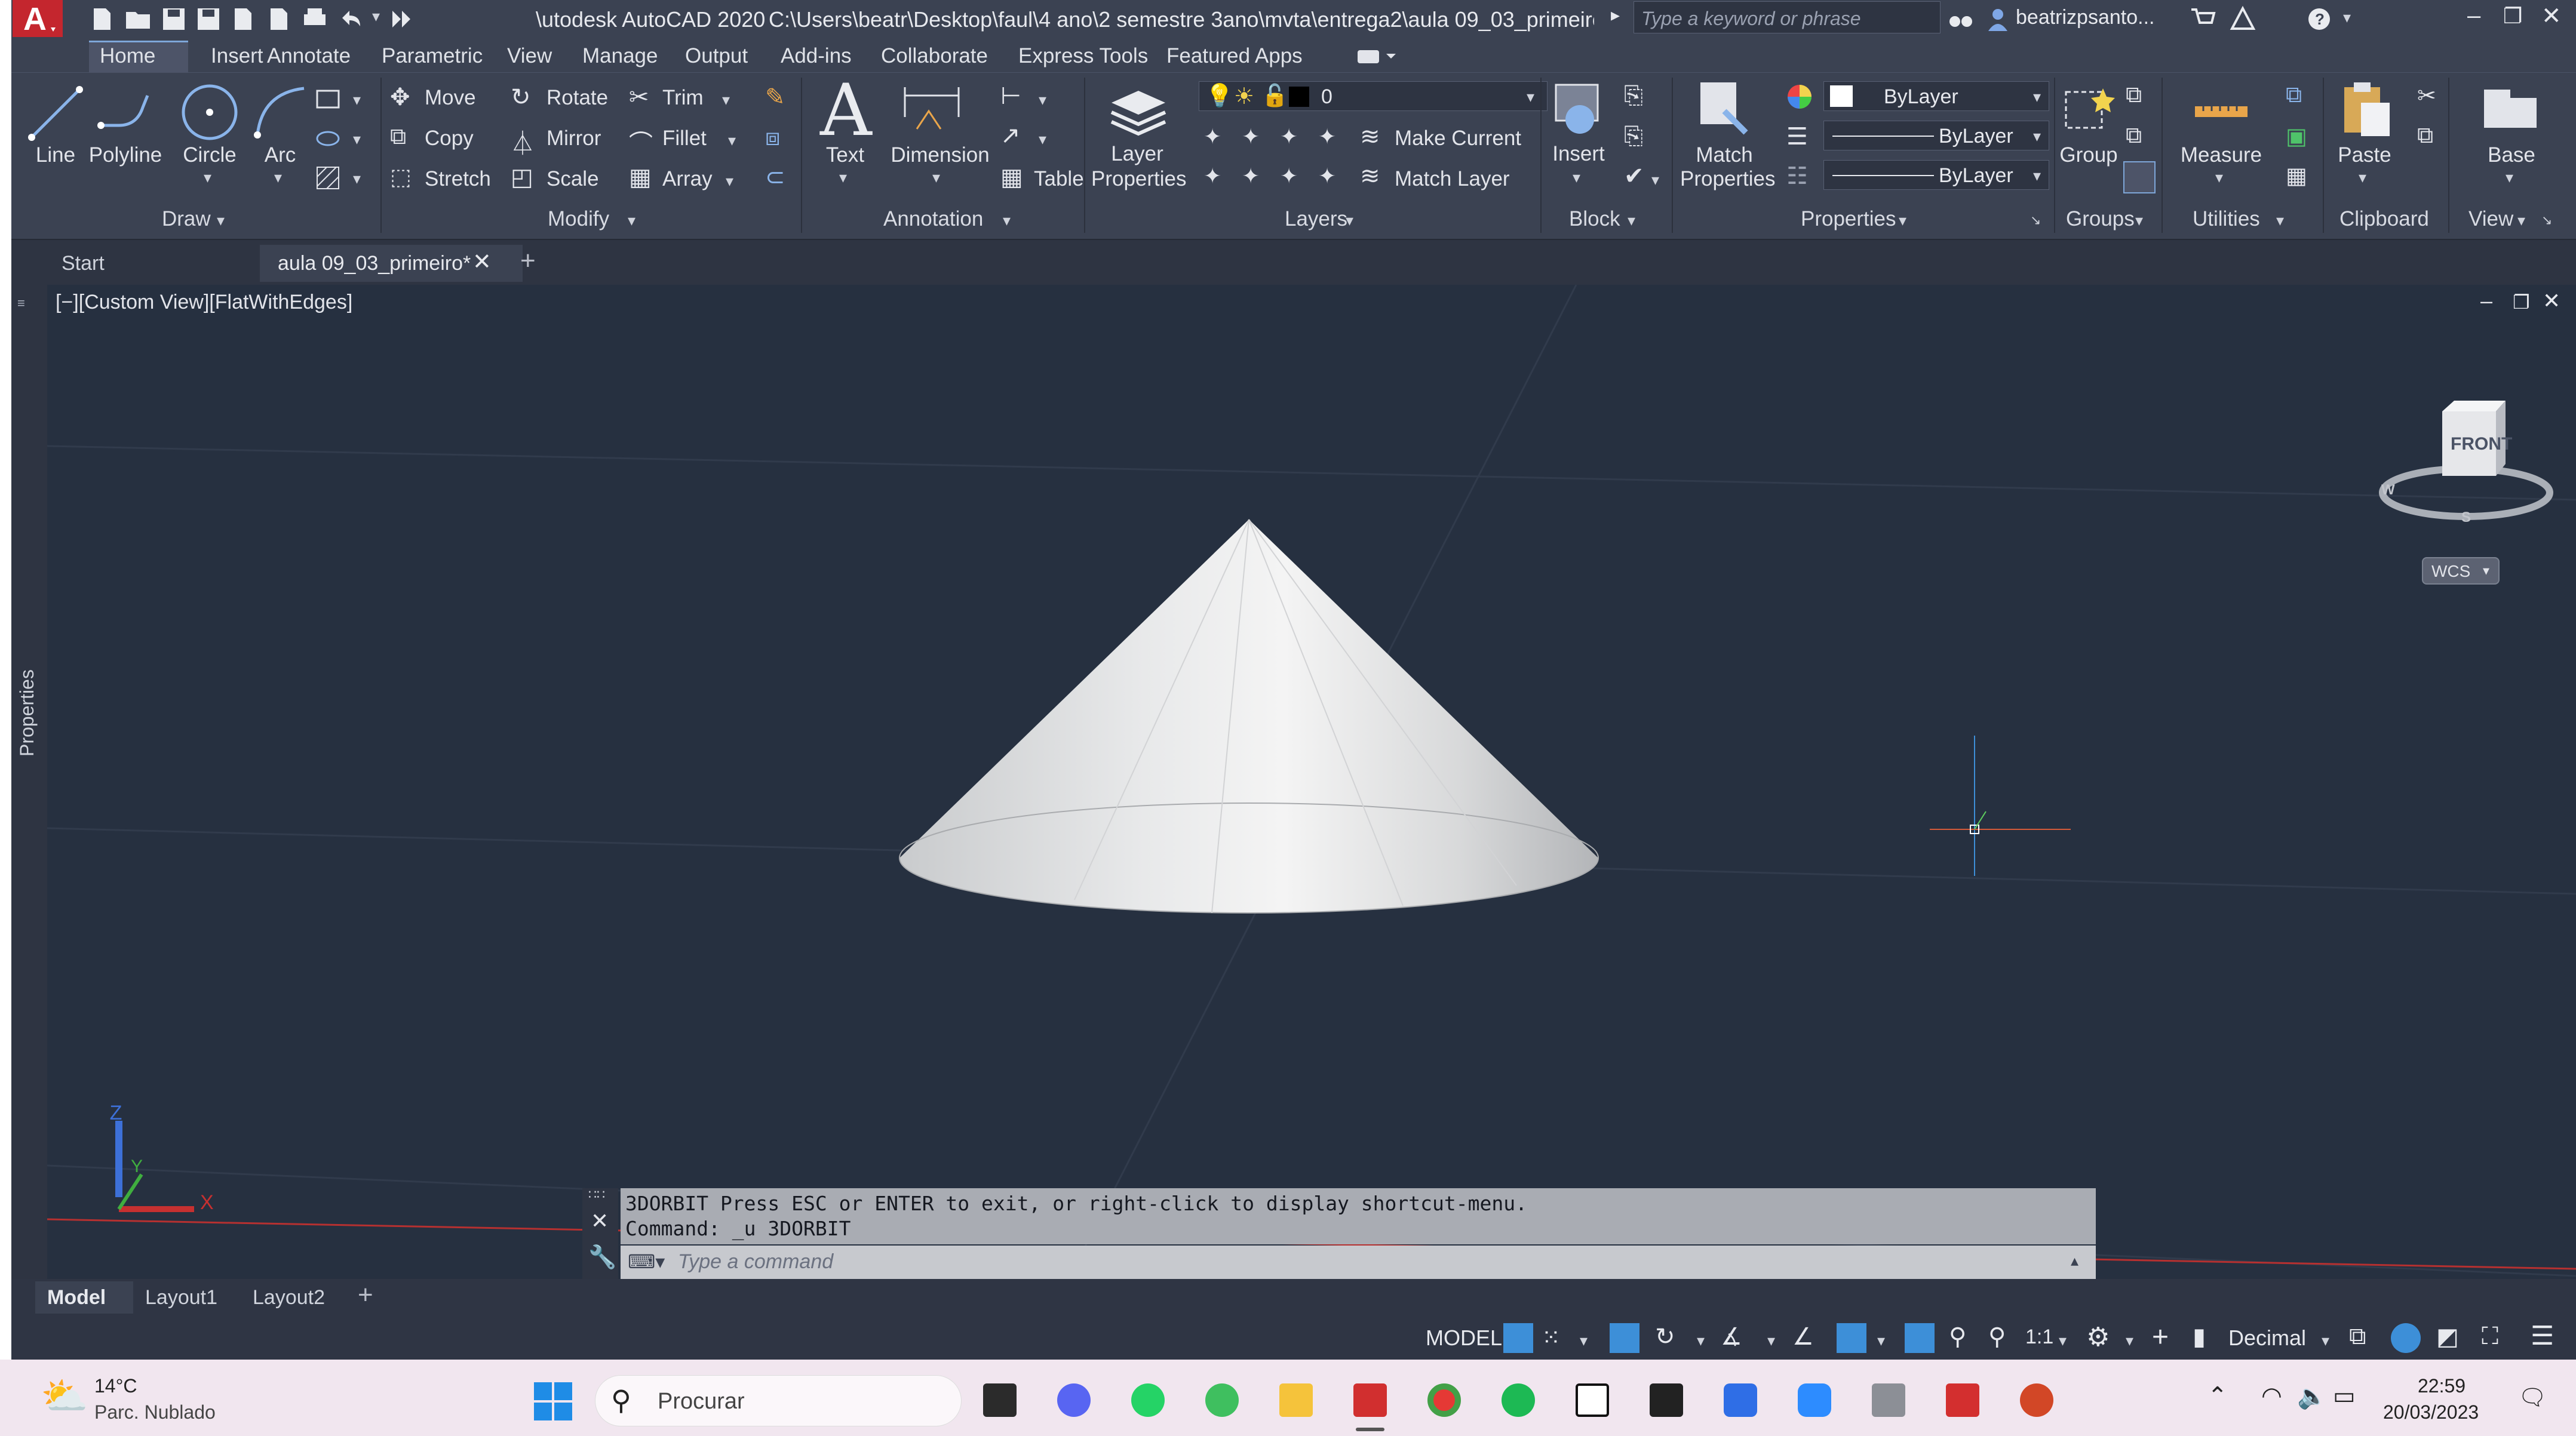  I want to click on lineweight-dropdown-arrow-icon: ▾, so click(2037, 176).